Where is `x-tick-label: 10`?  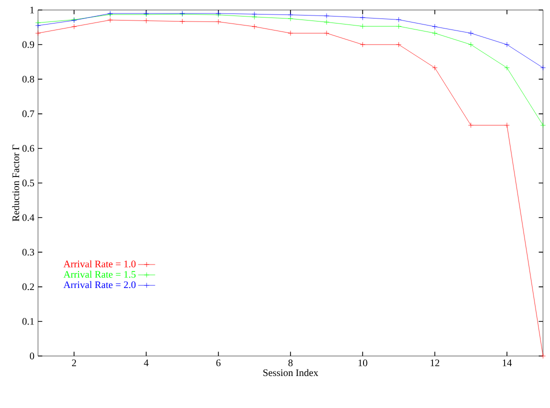
x-tick-label: 10 is located at coordinates (363, 363).